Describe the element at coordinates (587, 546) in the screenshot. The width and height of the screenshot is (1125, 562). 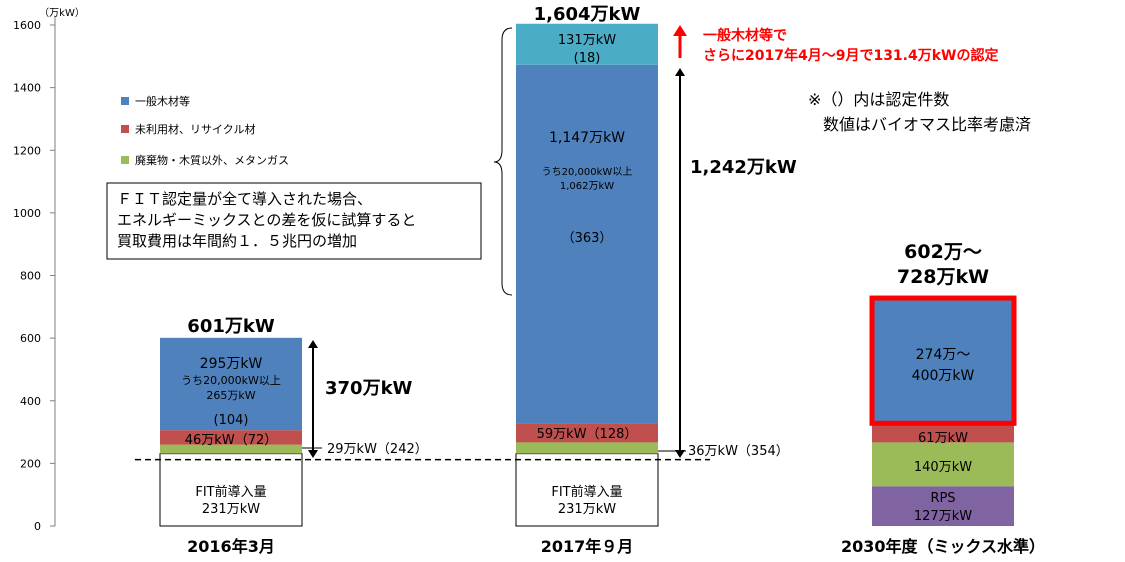
I see `category-label: 2017年９月` at that location.